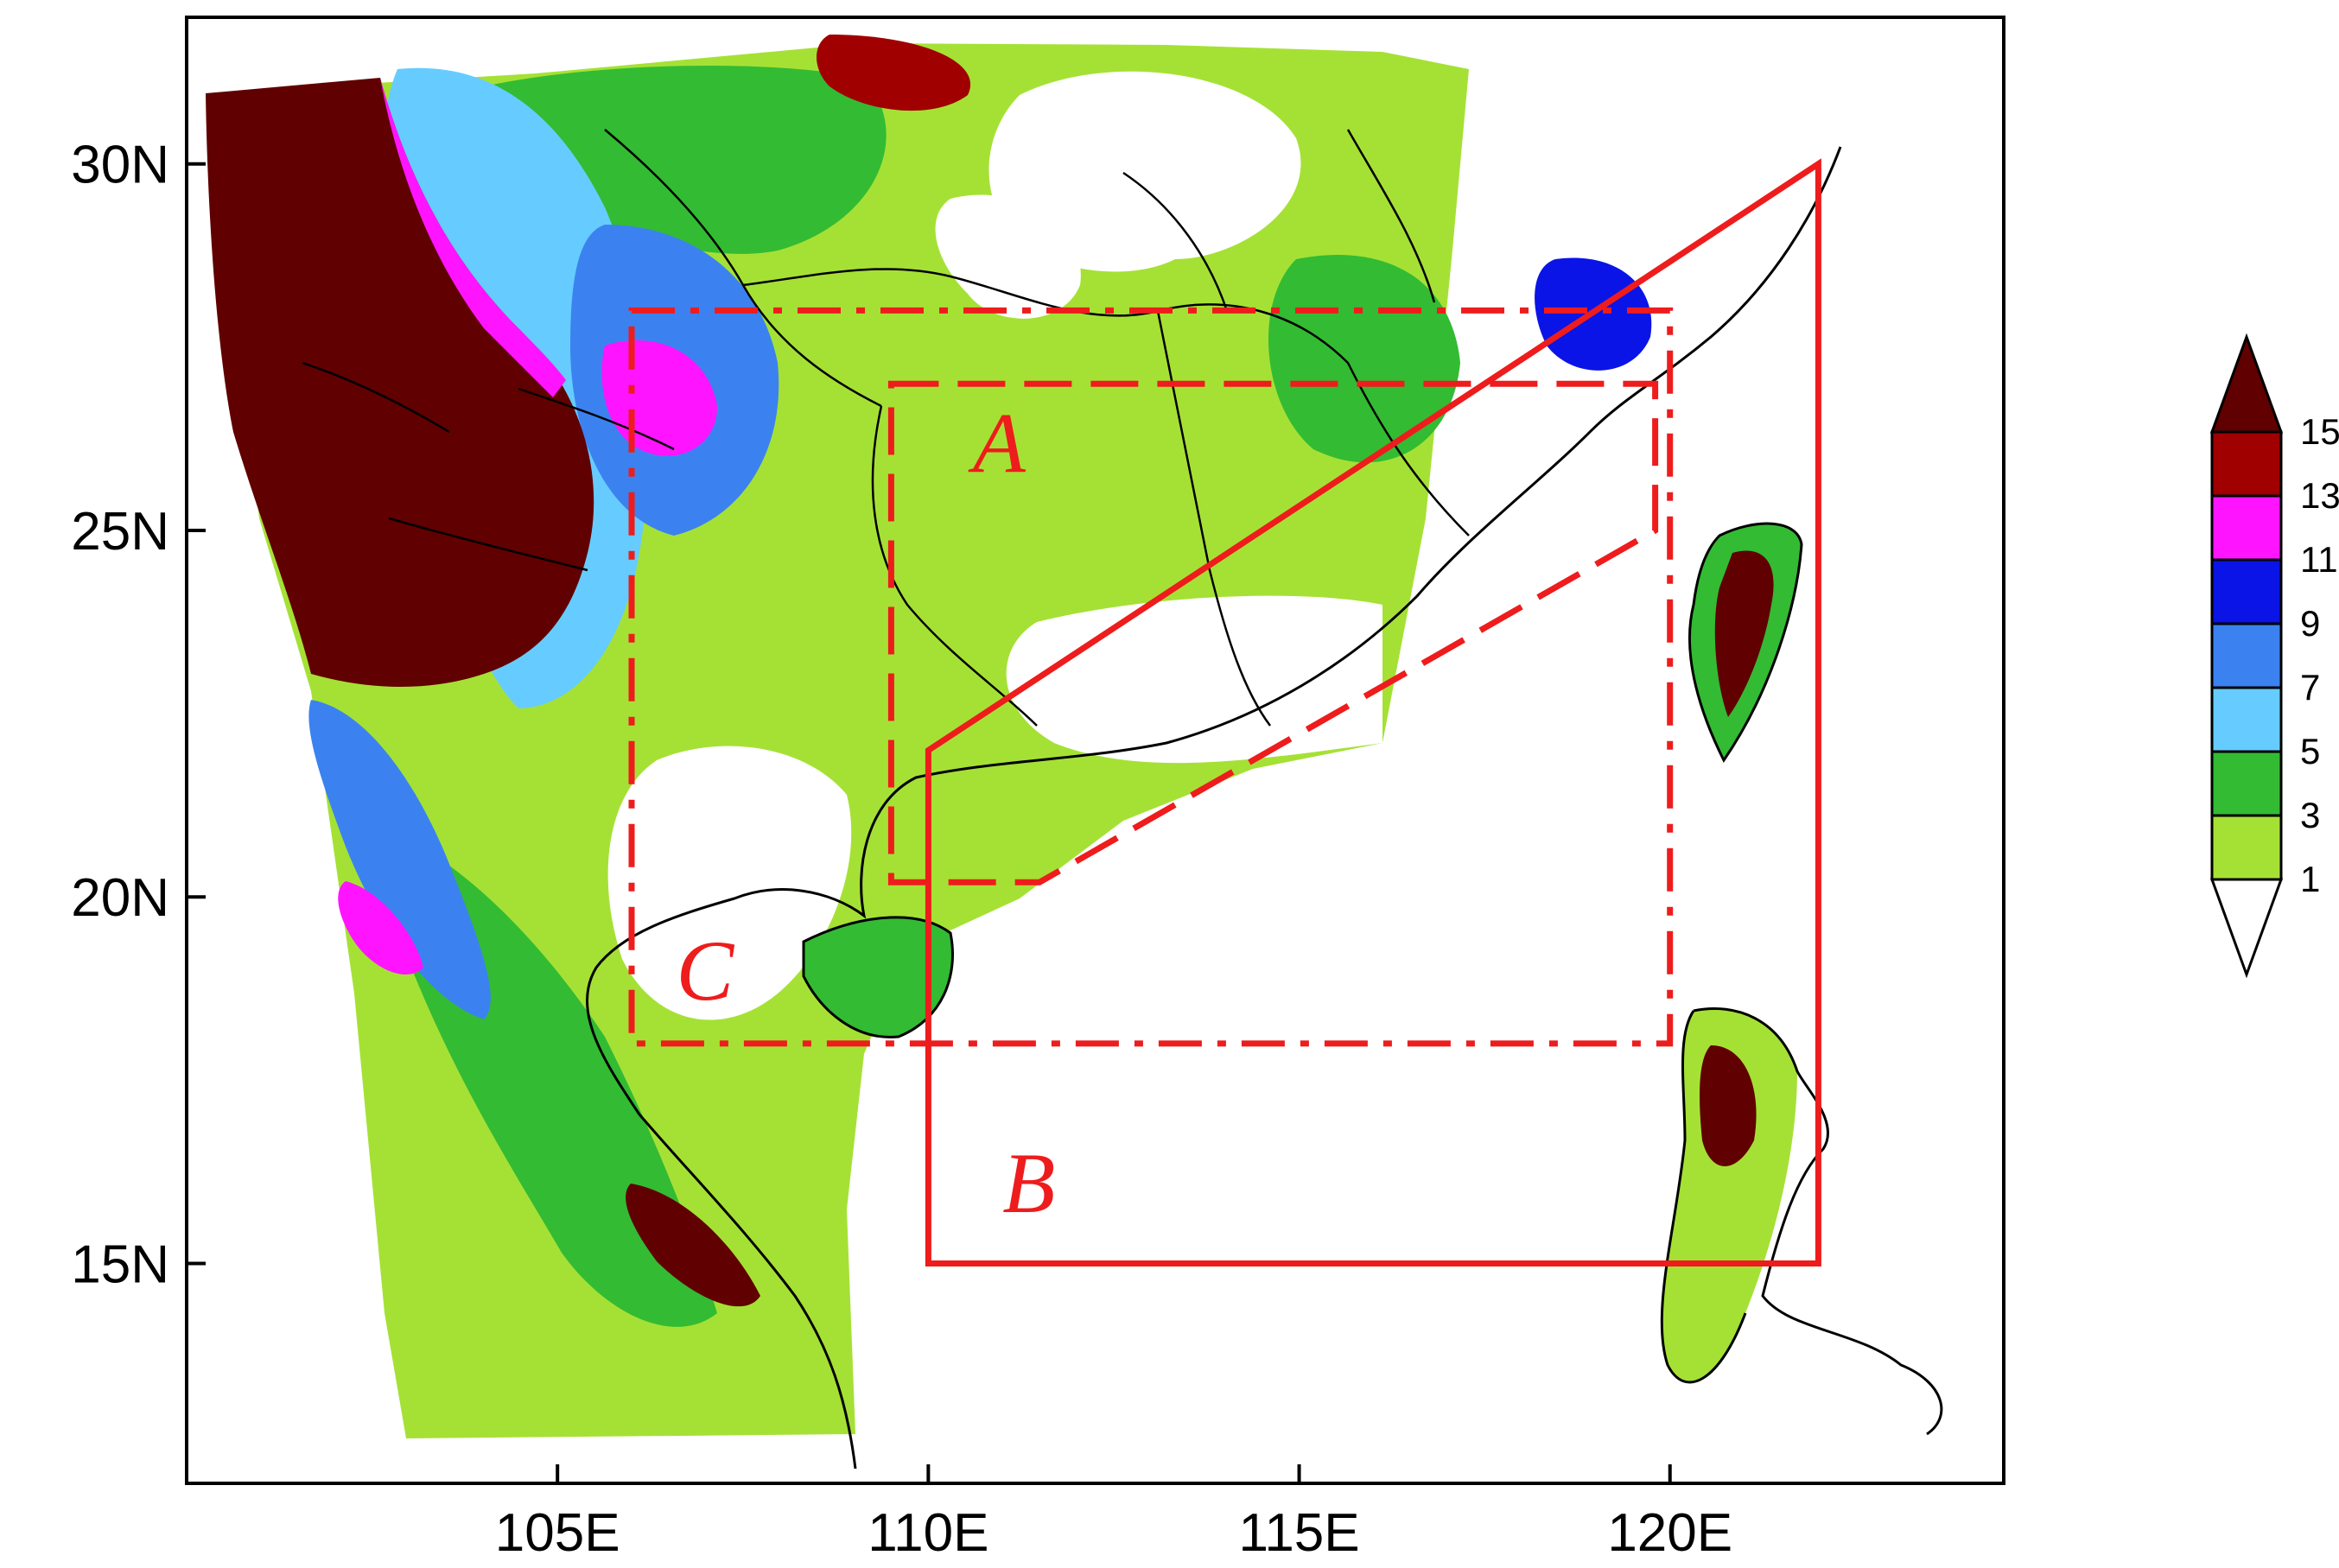 The width and height of the screenshot is (2339, 1568). What do you see at coordinates (2310, 879) in the screenshot?
I see `colorbar-level-label: 1` at bounding box center [2310, 879].